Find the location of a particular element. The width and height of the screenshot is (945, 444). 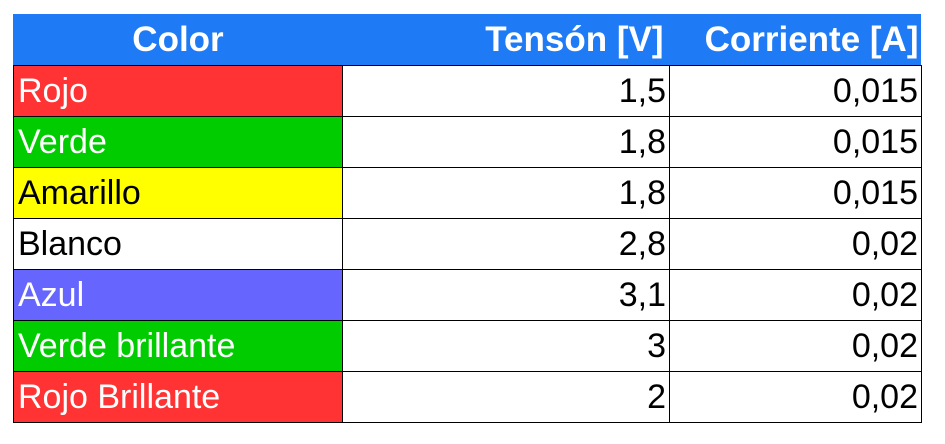

cell-color: Amarillo is located at coordinates (178, 193).